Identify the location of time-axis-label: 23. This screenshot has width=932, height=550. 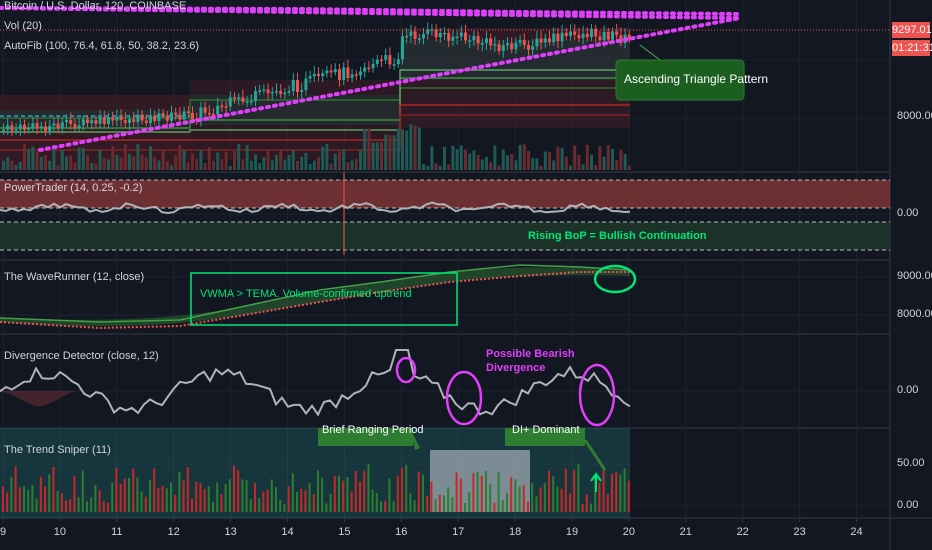
(799, 532).